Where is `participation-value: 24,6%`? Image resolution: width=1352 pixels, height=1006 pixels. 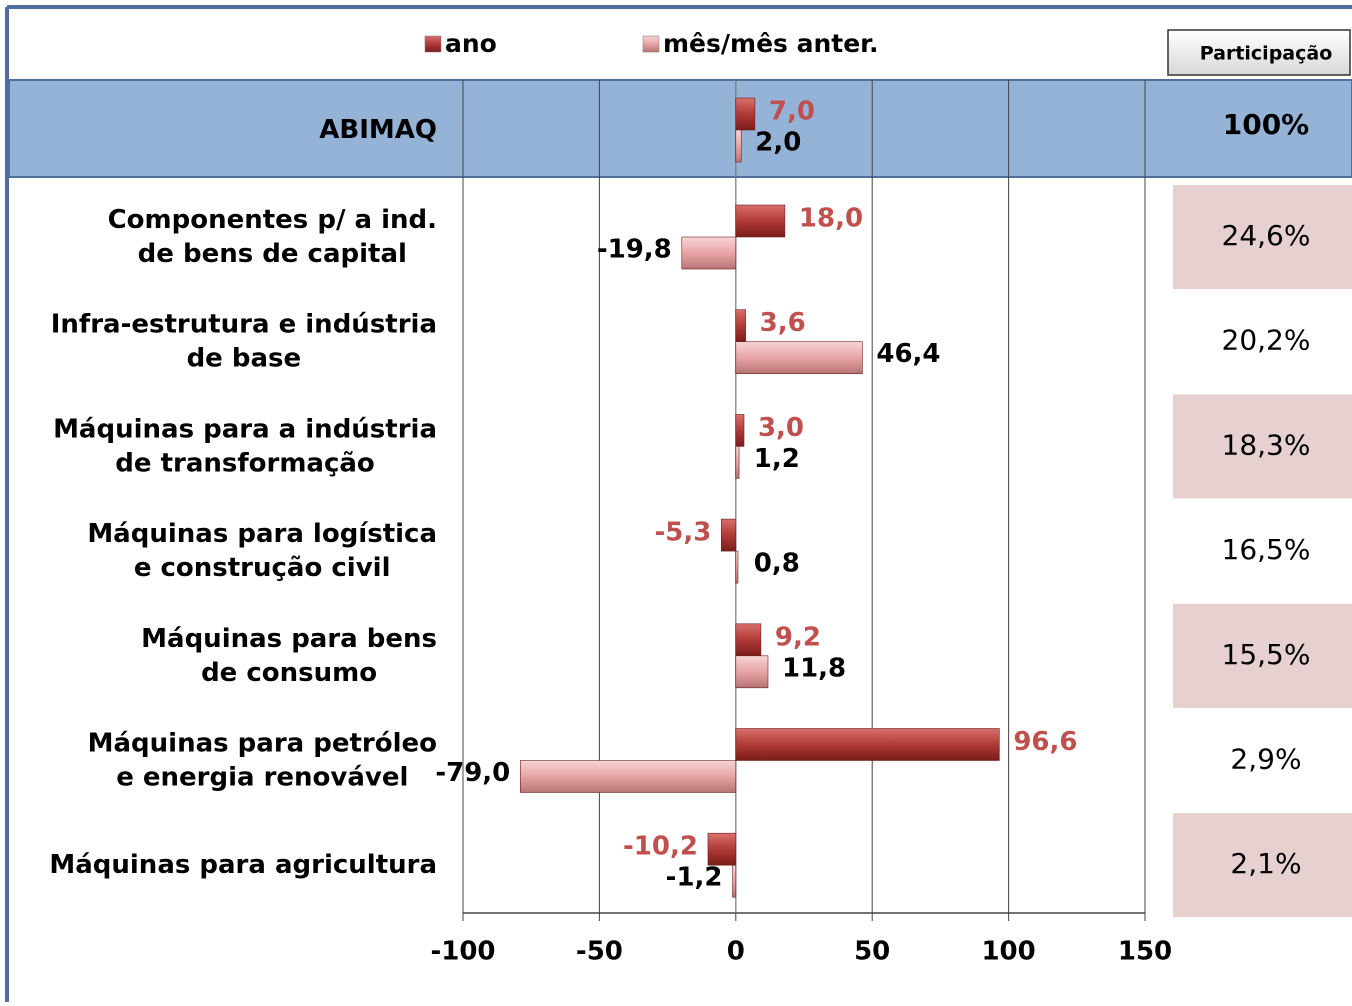
participation-value: 24,6% is located at coordinates (1266, 235).